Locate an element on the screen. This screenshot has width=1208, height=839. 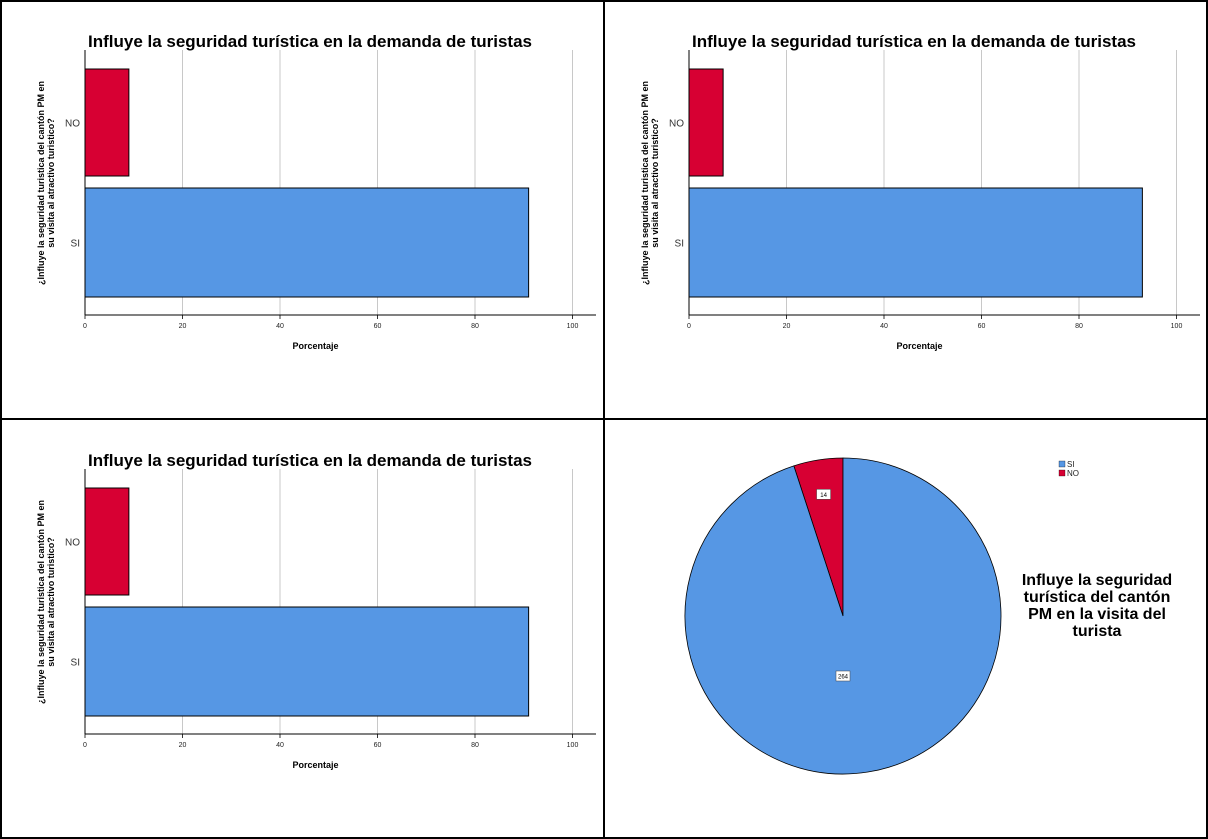
pie-title-line: turista is located at coordinates (1097, 631).